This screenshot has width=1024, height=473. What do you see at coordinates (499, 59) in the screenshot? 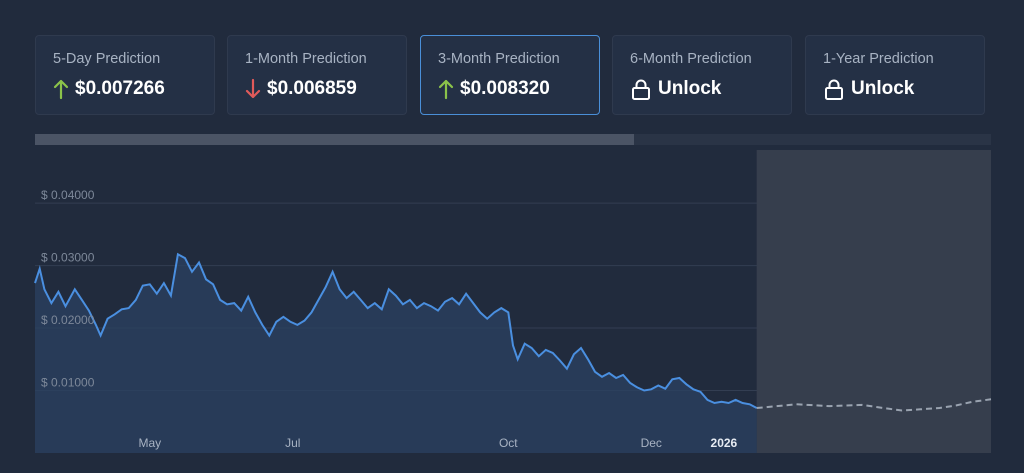
I see `prediction-card-label: 3-Month Prediction` at bounding box center [499, 59].